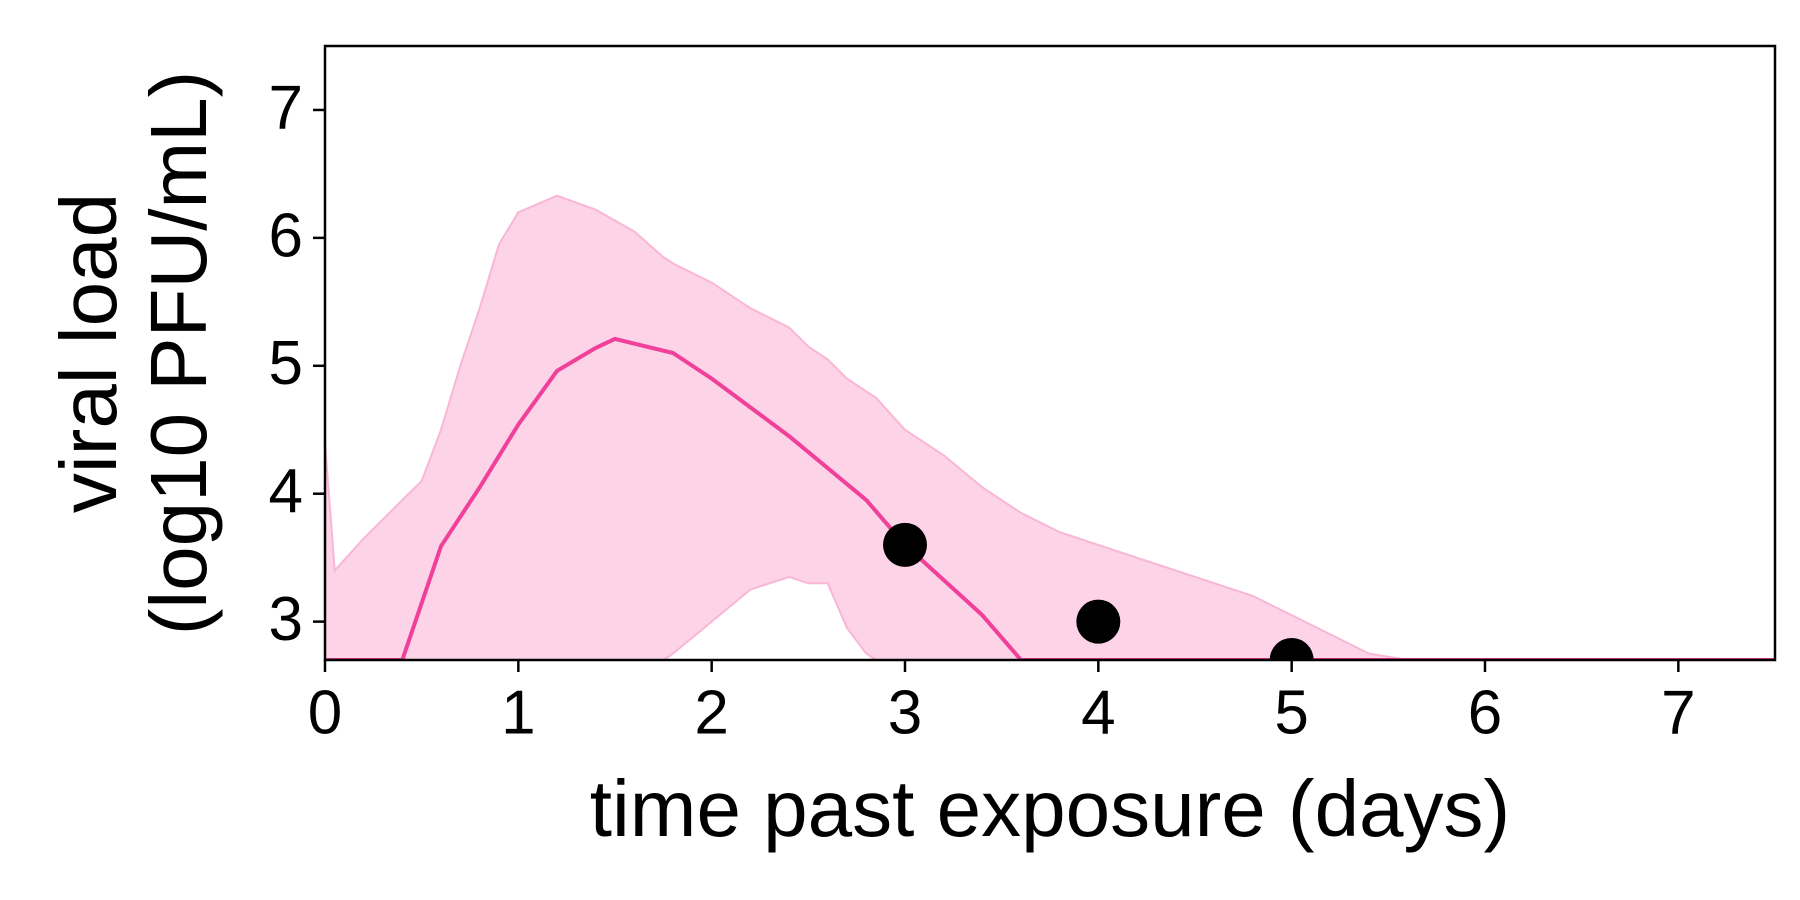  Describe the element at coordinates (518, 712) in the screenshot. I see `x-tick-label: 1` at that location.